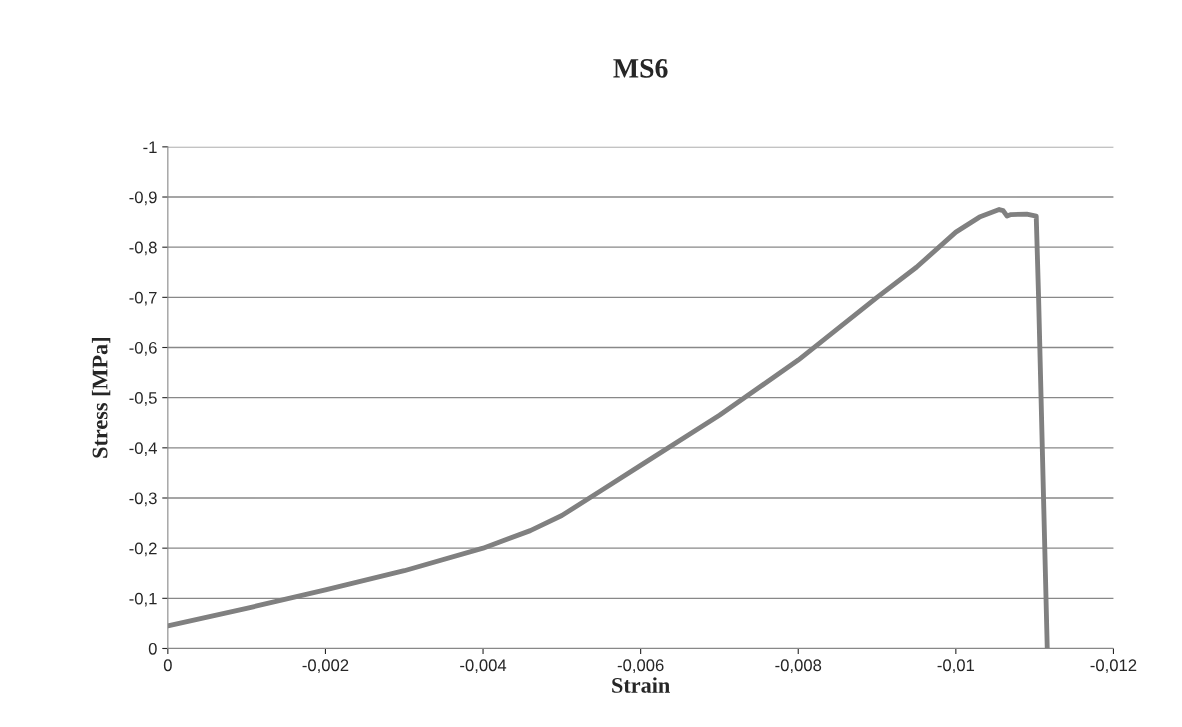 This screenshot has width=1182, height=727. I want to click on chart-title: MS6, so click(640, 68).